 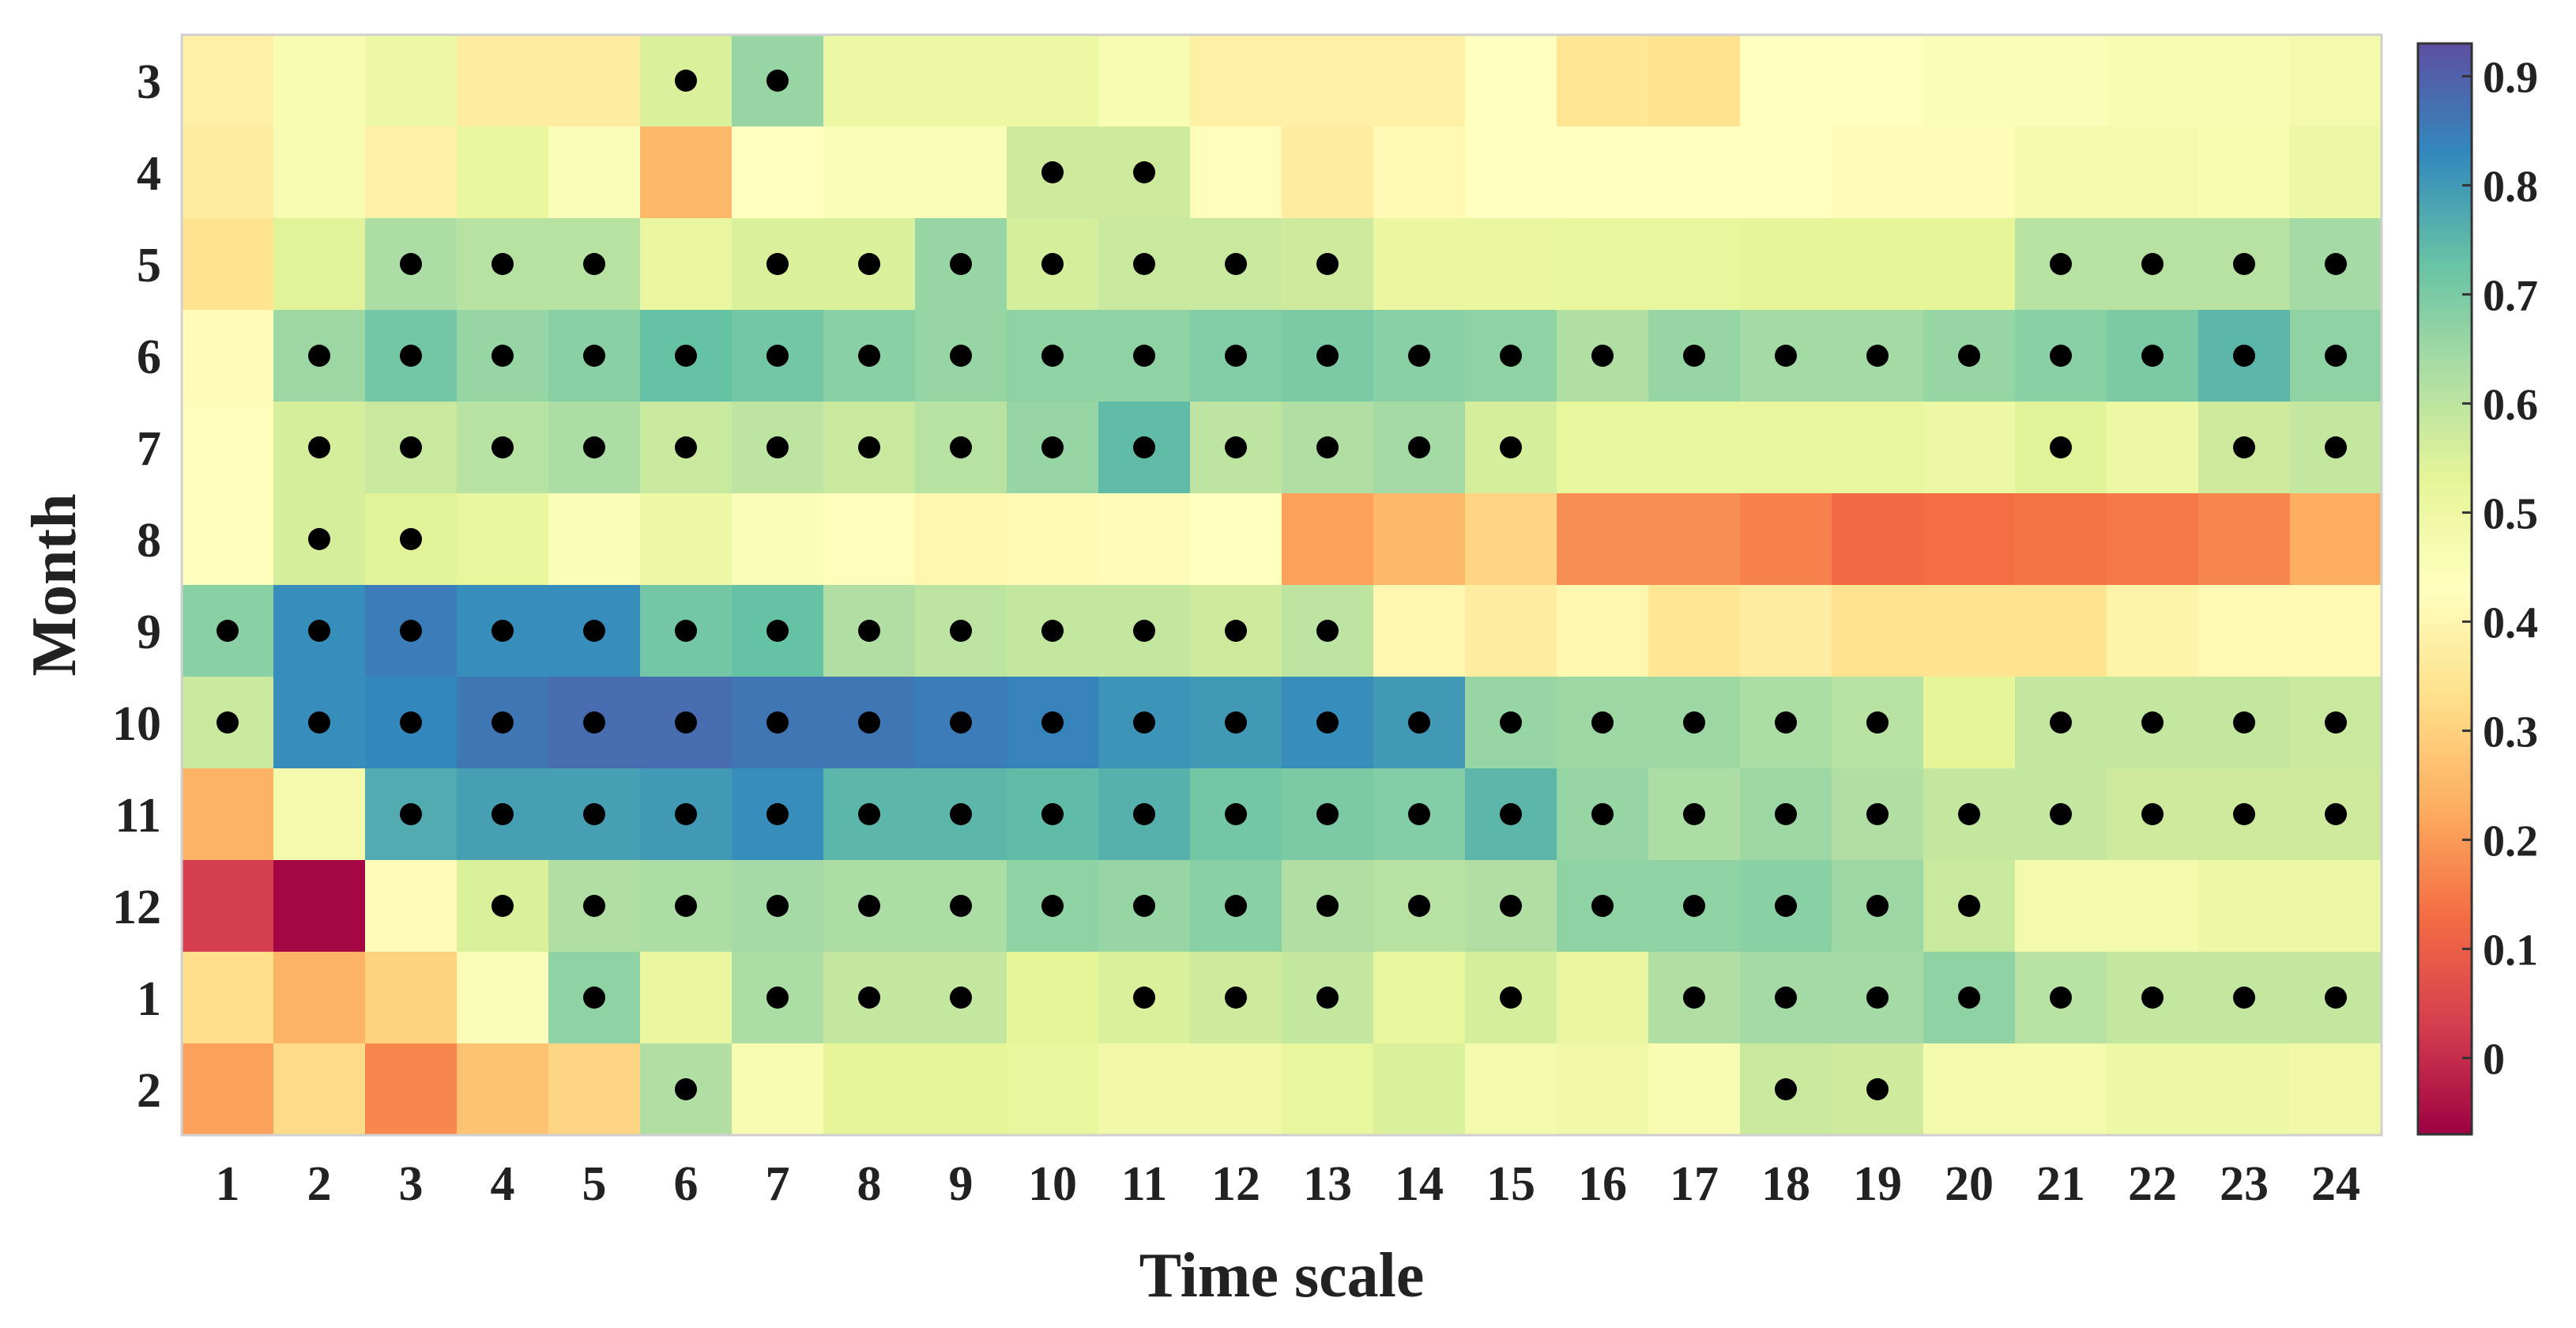 What do you see at coordinates (149, 174) in the screenshot?
I see `y-tick-label: 4` at bounding box center [149, 174].